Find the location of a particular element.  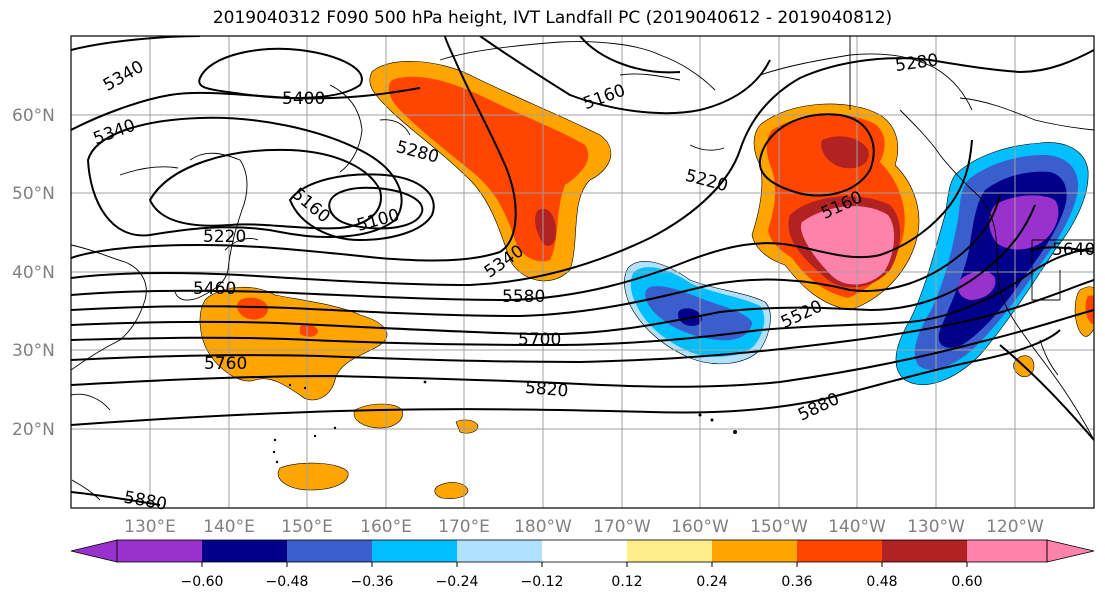

colorbar-outline is located at coordinates (582, 551).